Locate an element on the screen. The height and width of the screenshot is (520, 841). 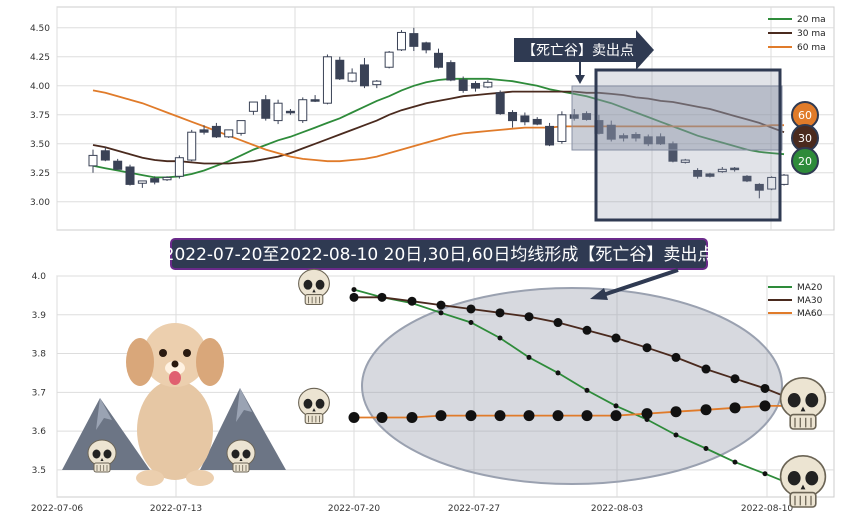
ellipse-arrow is located at coordinates (634, 284).